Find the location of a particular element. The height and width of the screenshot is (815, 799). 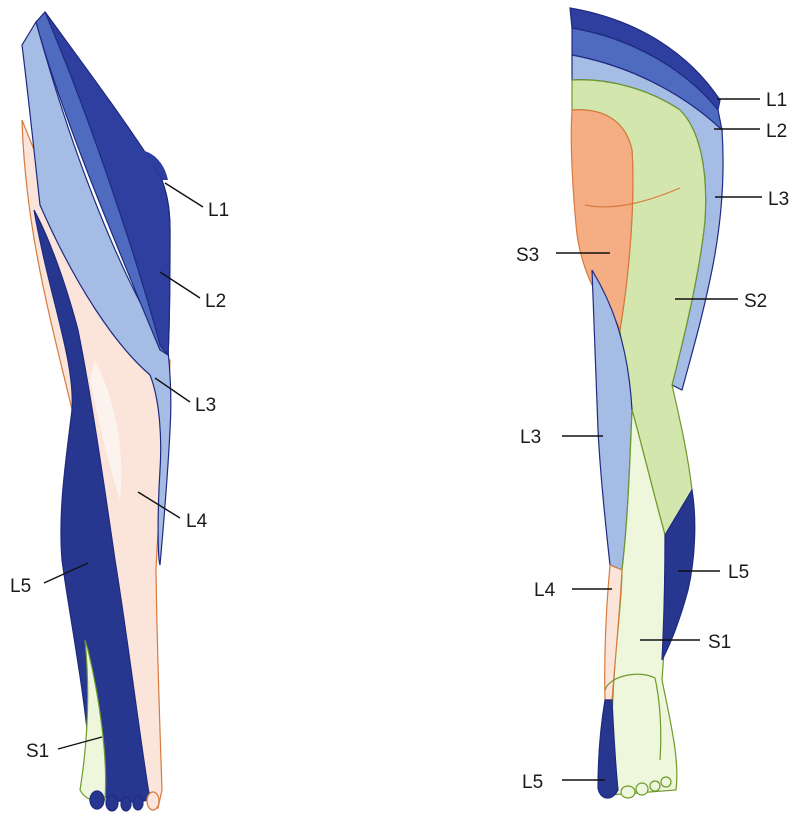

posterior-l3-inner-label: L3 is located at coordinates (530, 437).